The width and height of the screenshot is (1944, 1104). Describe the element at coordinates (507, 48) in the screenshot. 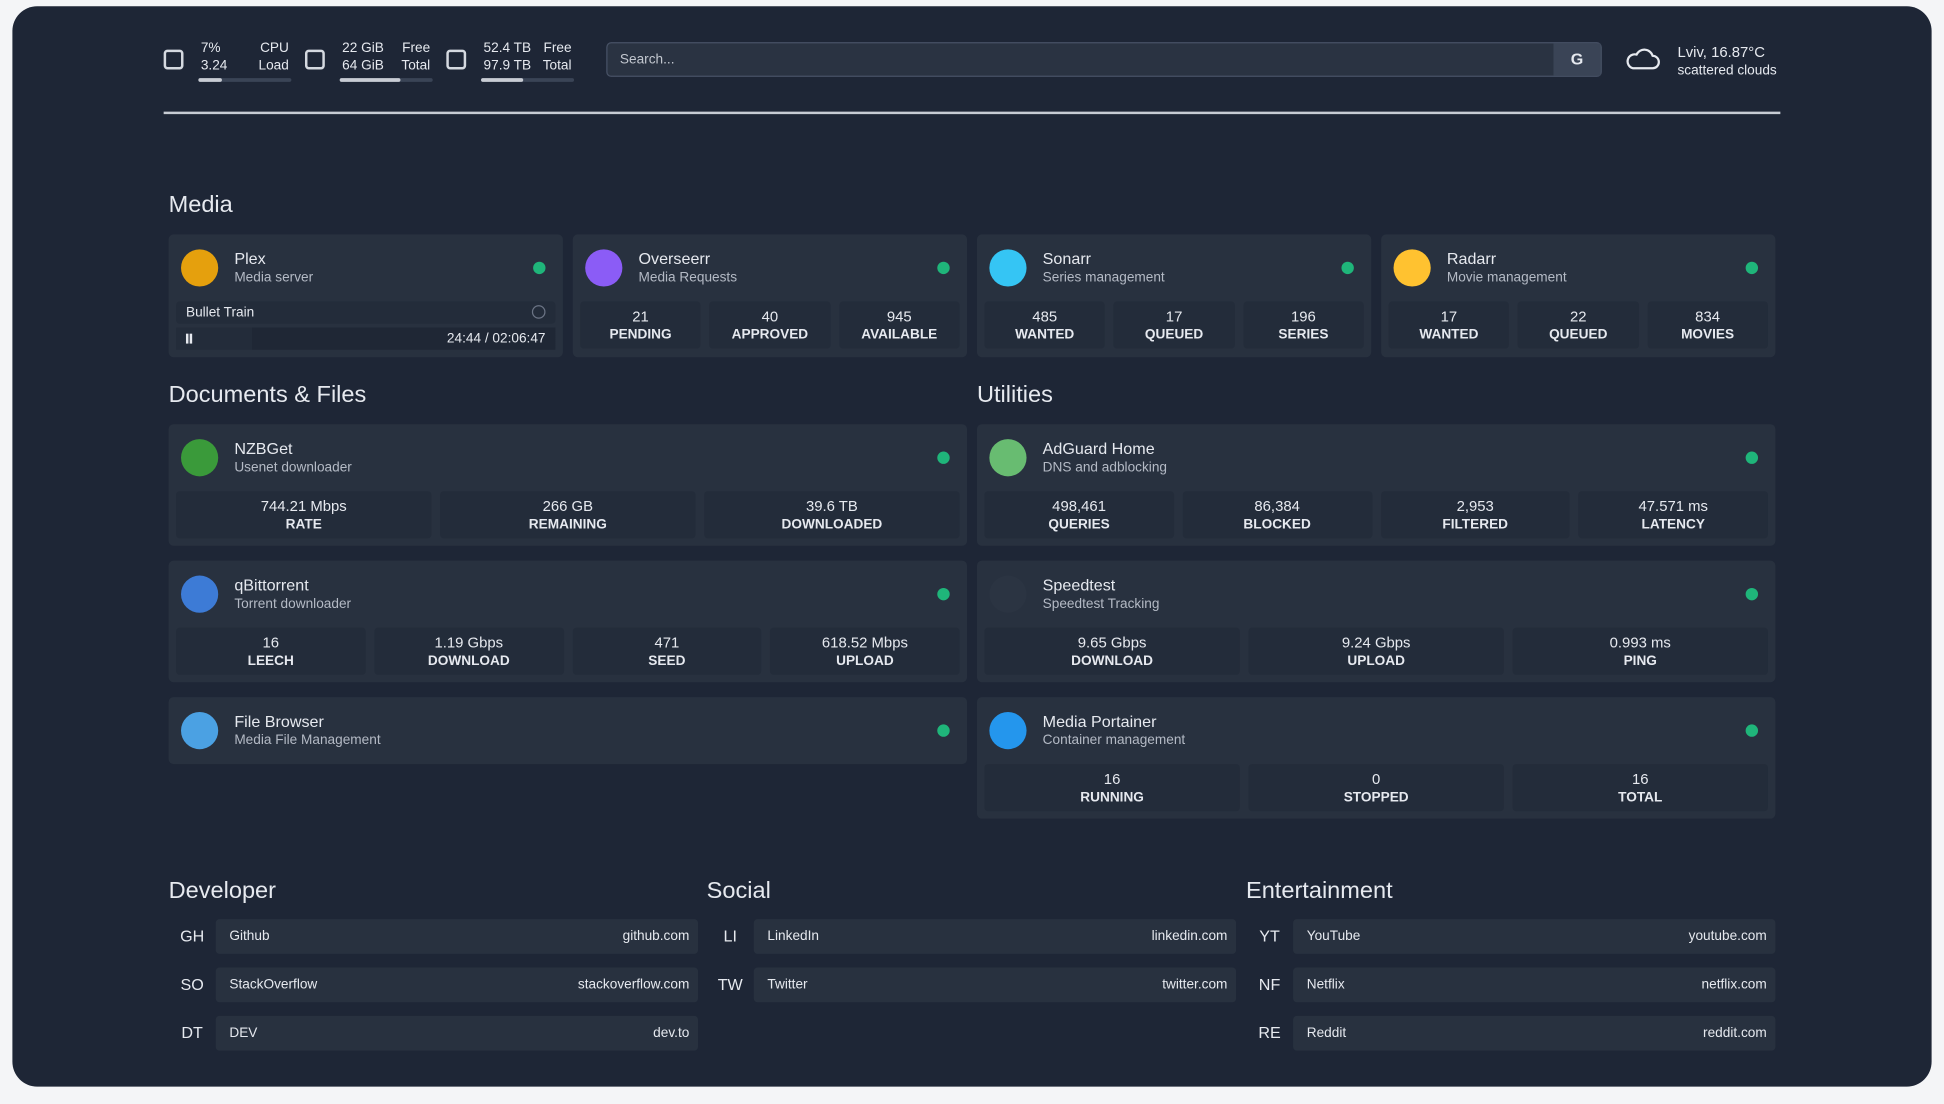

I see `resource-value: 52.4 TB` at that location.